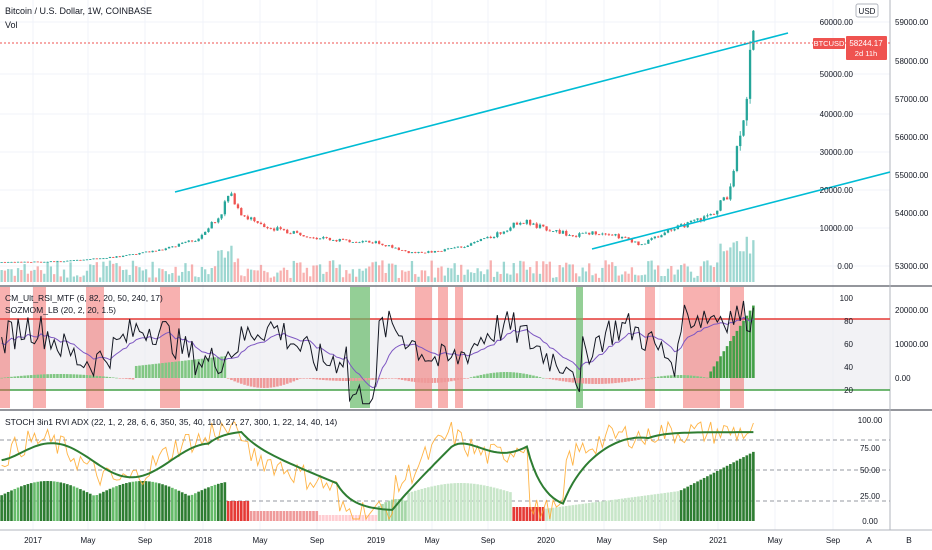  I want to click on rsi-axis: 100 80 60 40 20, so click(847, 344).